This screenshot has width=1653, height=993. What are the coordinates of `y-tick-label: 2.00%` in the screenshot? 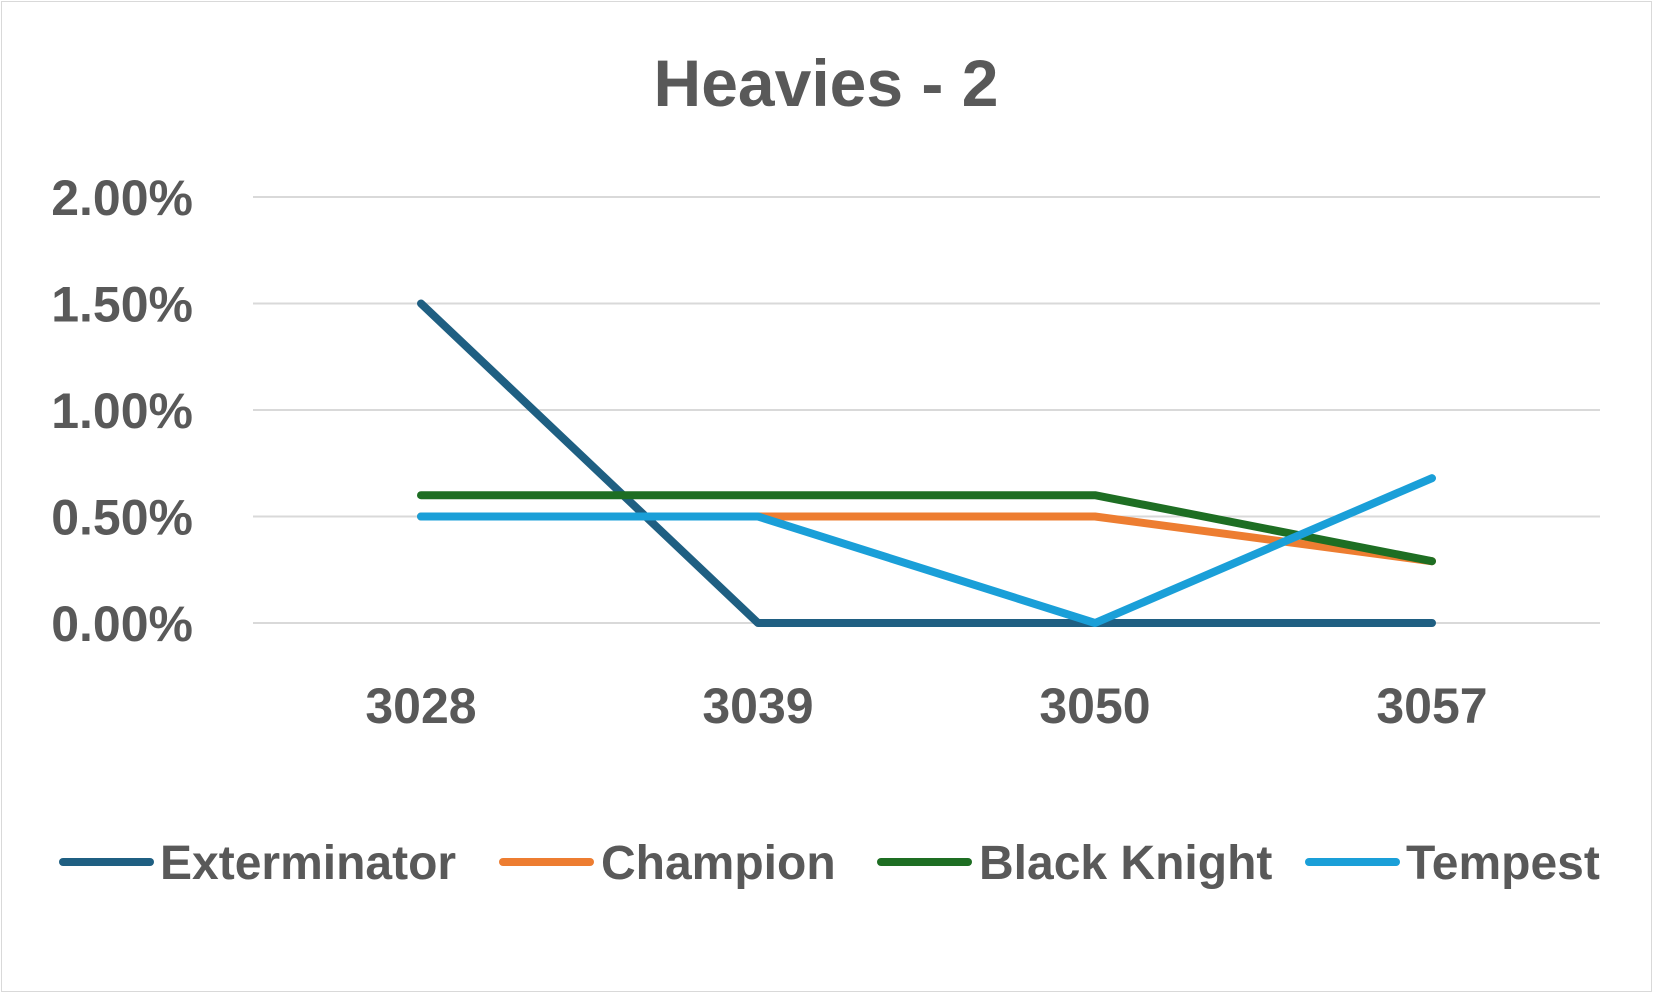 It's located at (122, 198).